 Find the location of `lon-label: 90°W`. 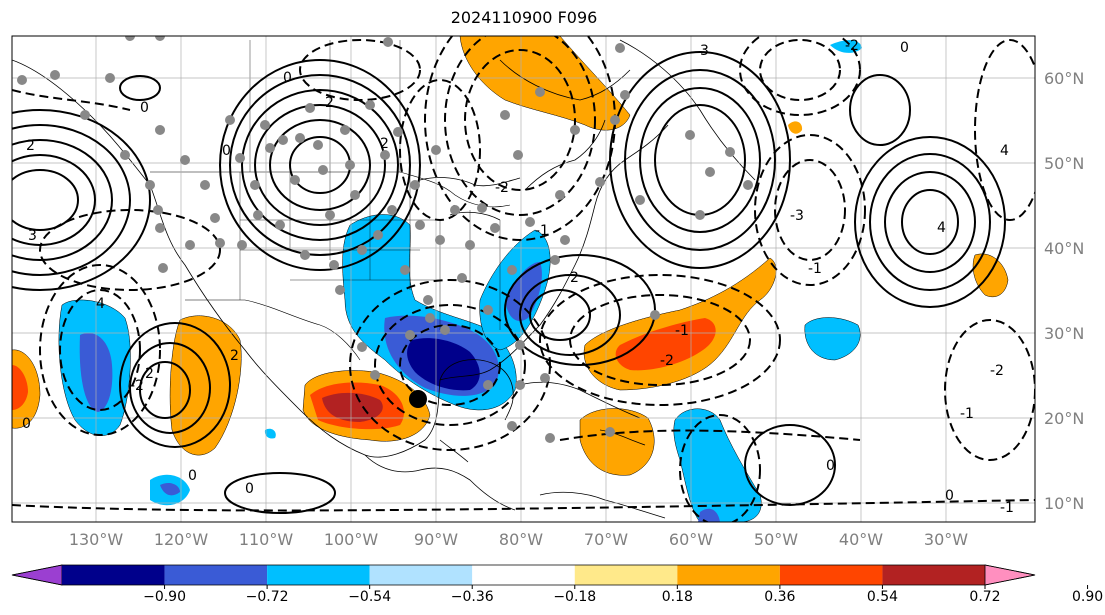

lon-label: 90°W is located at coordinates (436, 539).